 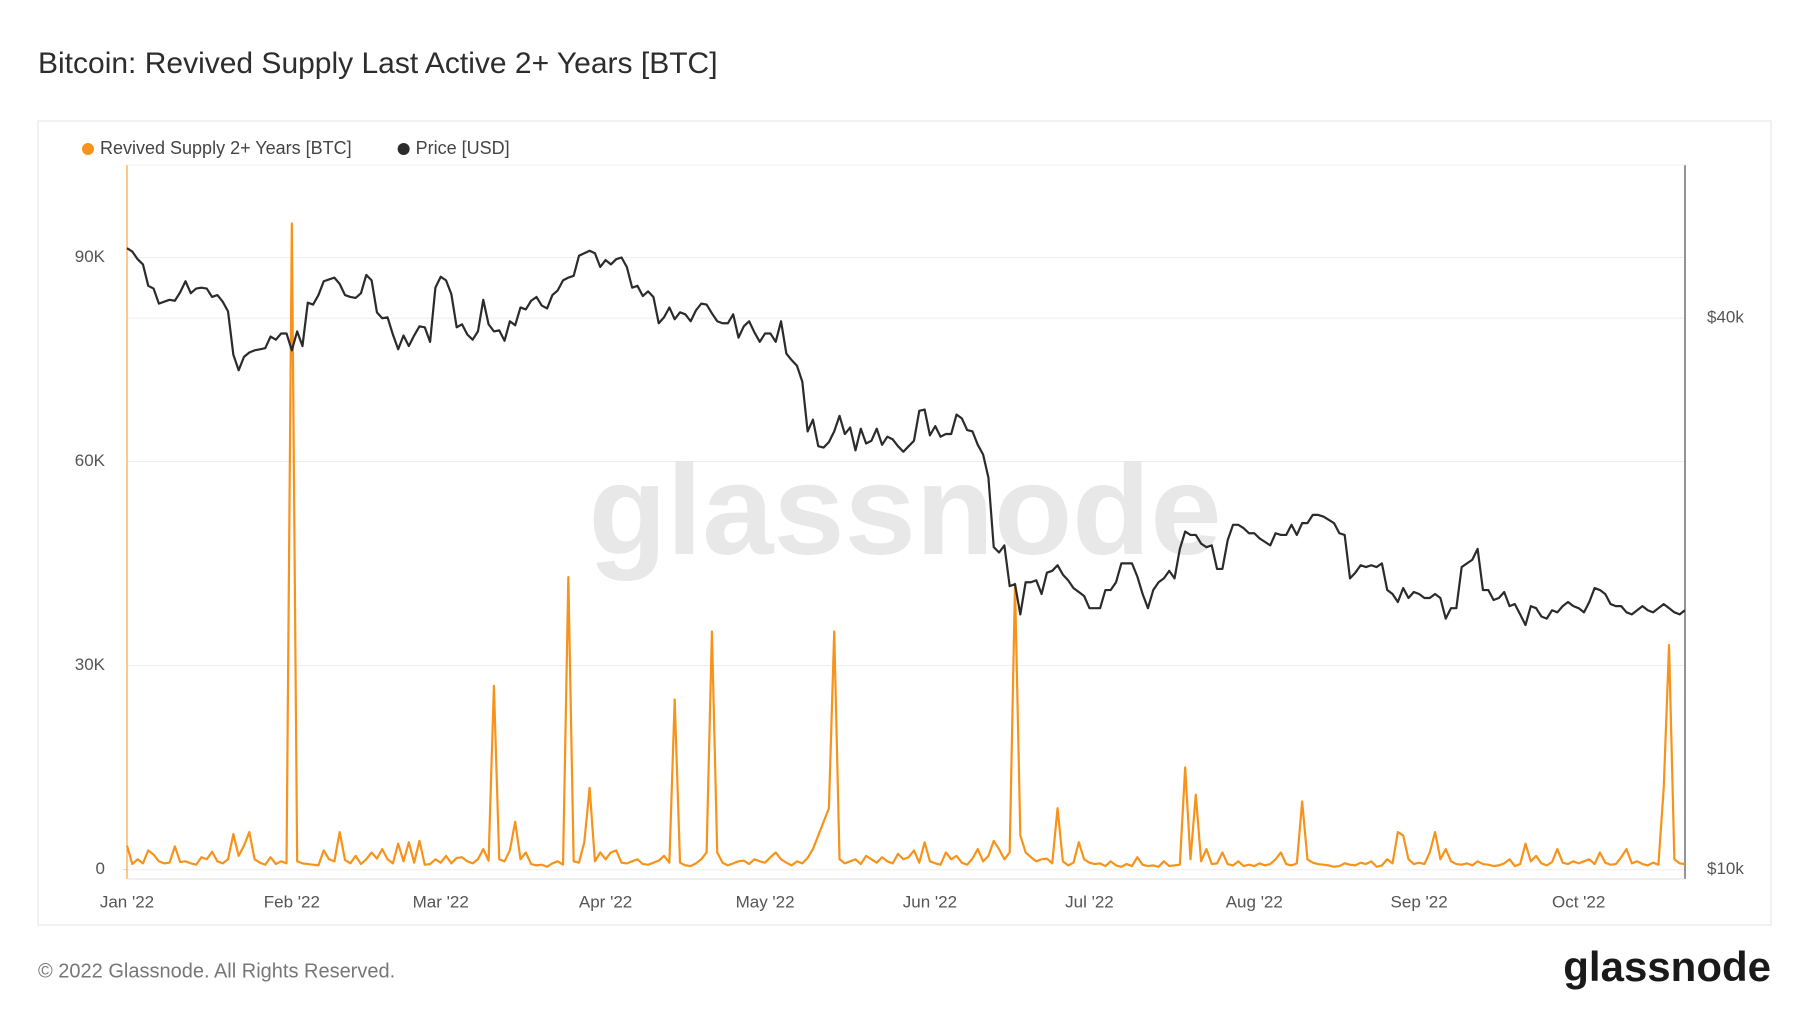 What do you see at coordinates (1725, 868) in the screenshot?
I see `y2-tick-label: $10k` at bounding box center [1725, 868].